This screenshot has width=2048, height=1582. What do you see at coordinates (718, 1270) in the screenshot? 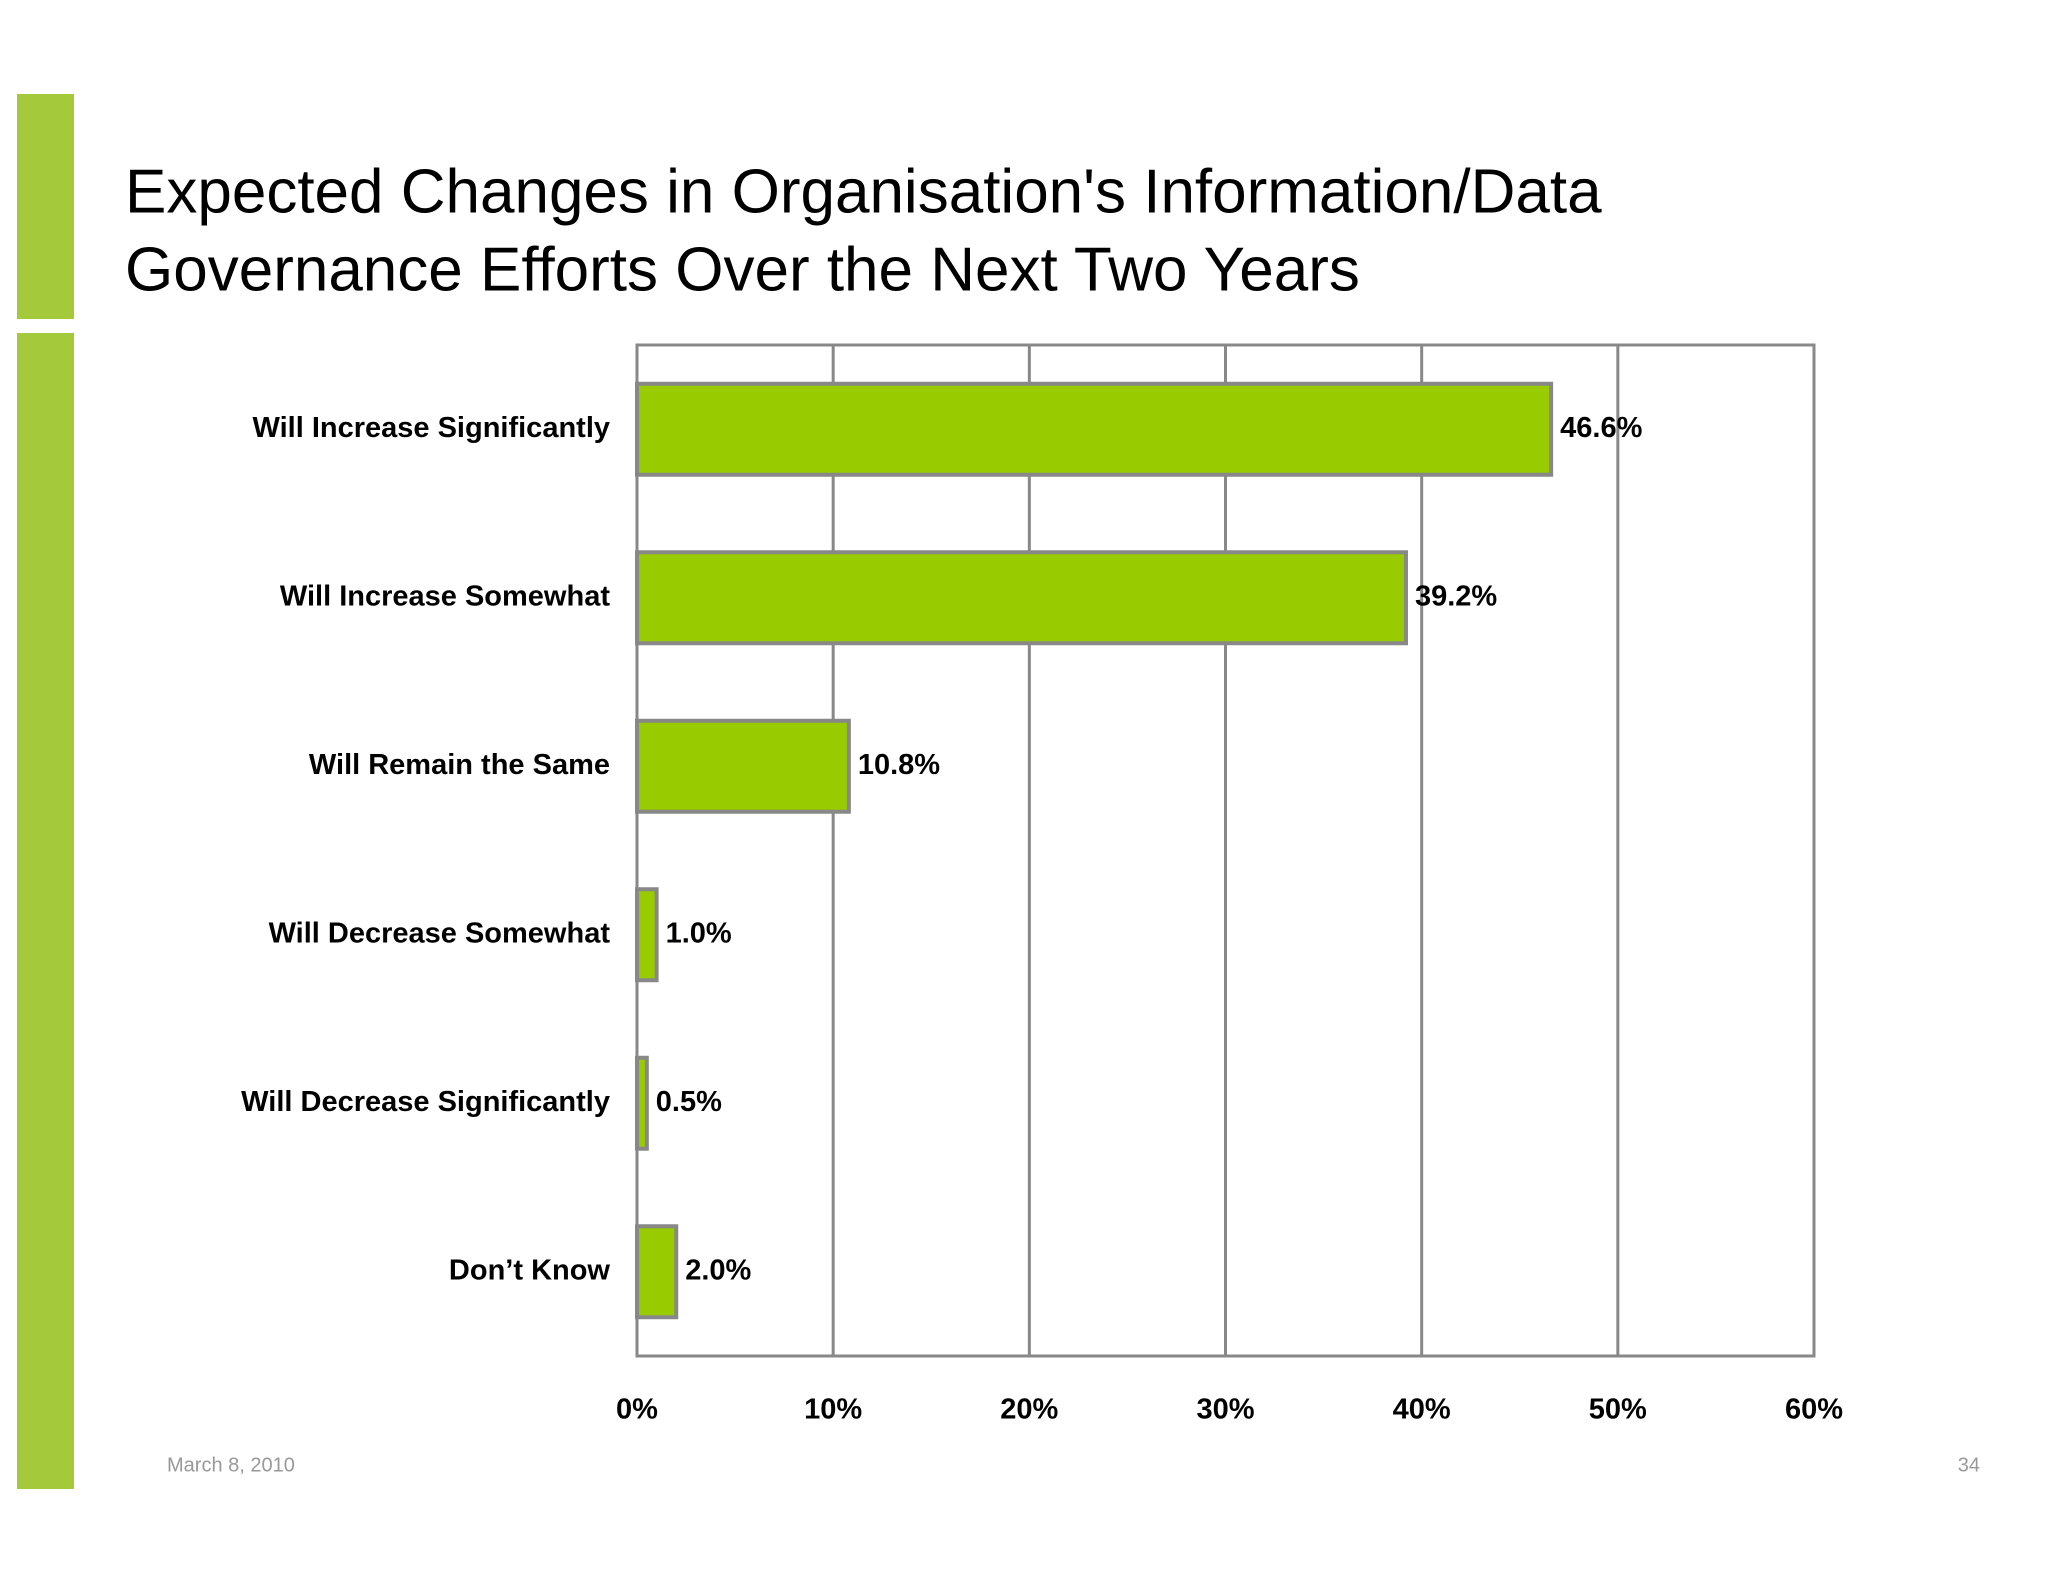
I see `value-label: 2.0%` at bounding box center [718, 1270].